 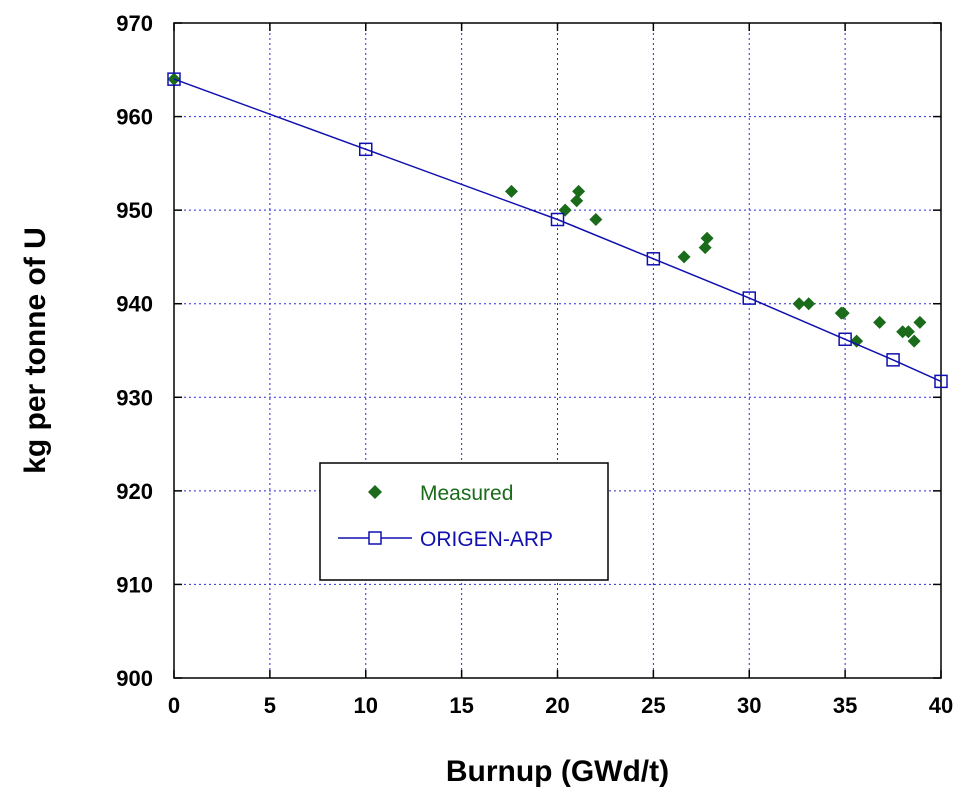 I want to click on legend-origen-marker, so click(x=375, y=538).